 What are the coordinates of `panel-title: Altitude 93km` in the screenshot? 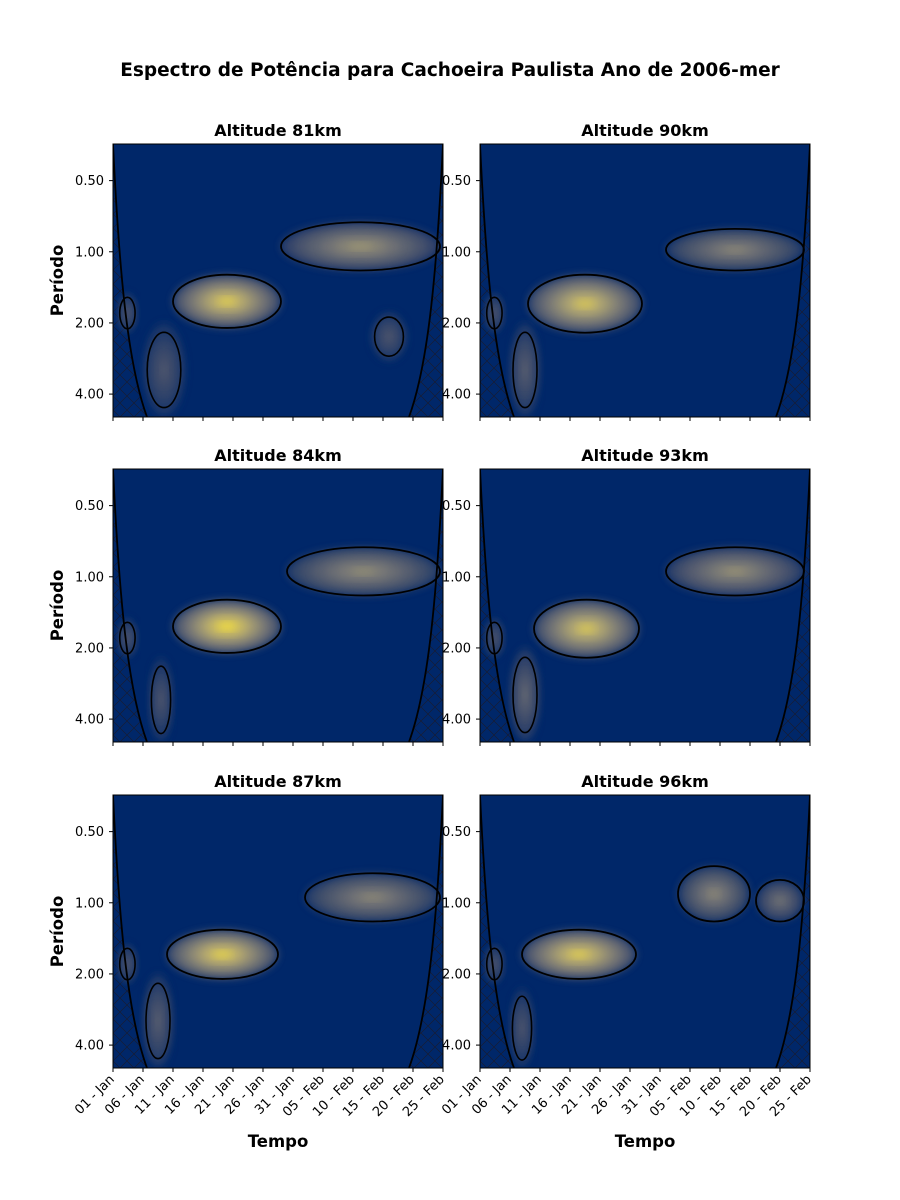 It's located at (645, 455).